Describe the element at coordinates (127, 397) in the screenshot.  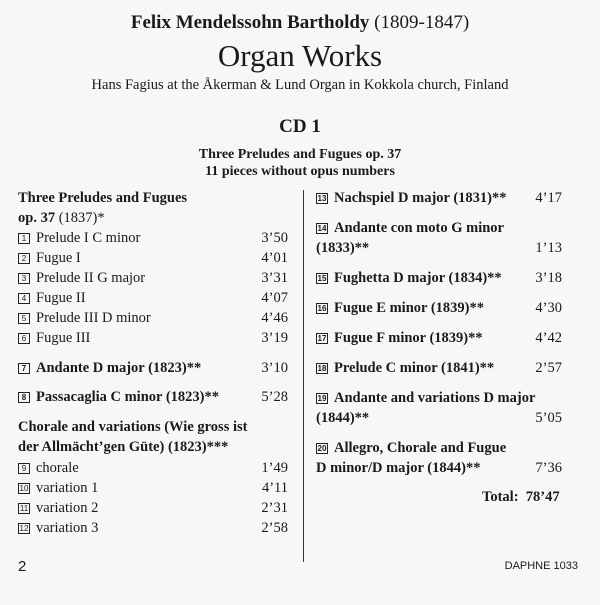
I see `track-title: Passacaglia C minor (1823)**` at that location.